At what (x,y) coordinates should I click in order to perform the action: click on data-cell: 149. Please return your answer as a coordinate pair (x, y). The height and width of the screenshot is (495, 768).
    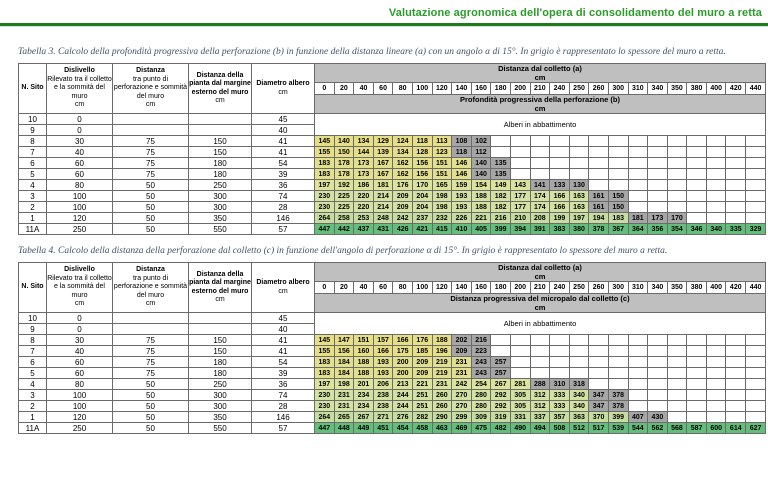
    Looking at the image, I should click on (500, 185).